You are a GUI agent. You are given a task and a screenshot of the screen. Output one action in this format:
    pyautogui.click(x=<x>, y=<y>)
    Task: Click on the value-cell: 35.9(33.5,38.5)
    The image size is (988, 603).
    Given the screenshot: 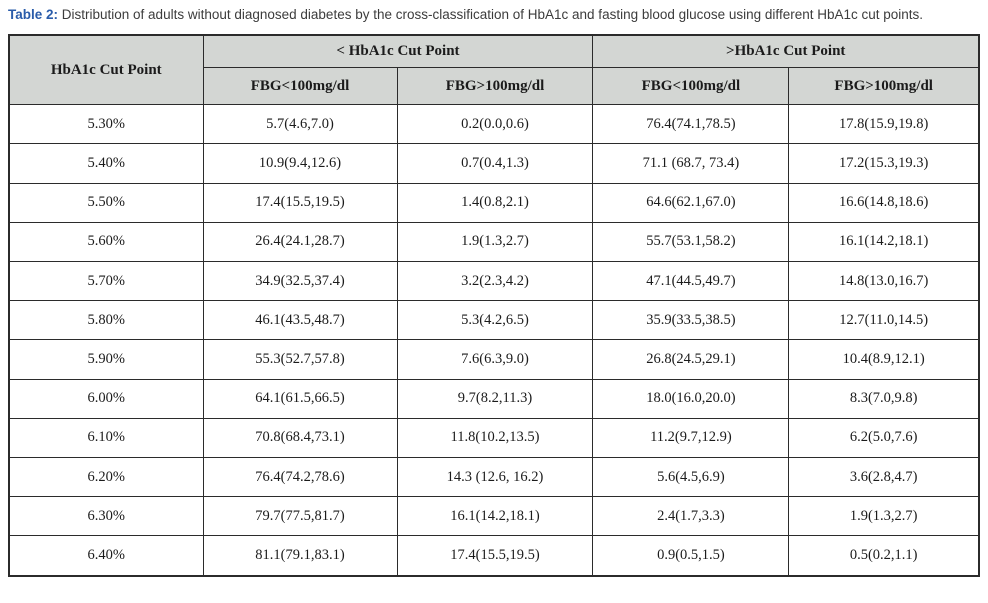 What is the action you would take?
    pyautogui.click(x=691, y=320)
    